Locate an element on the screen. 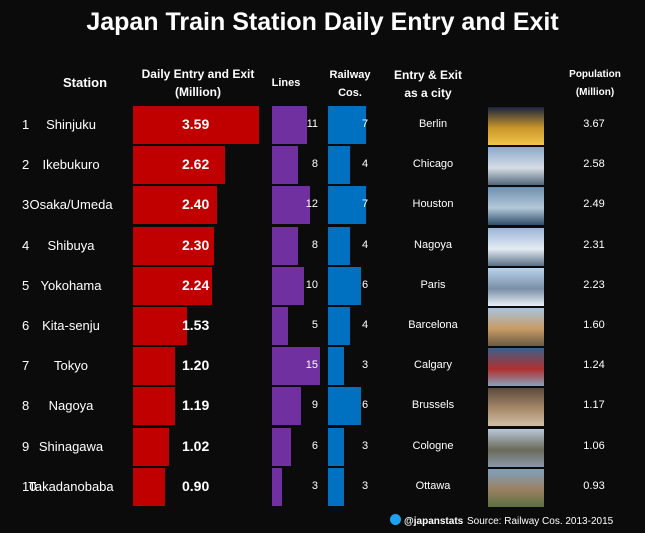  calgary-bridge-photo is located at coordinates (516, 367).